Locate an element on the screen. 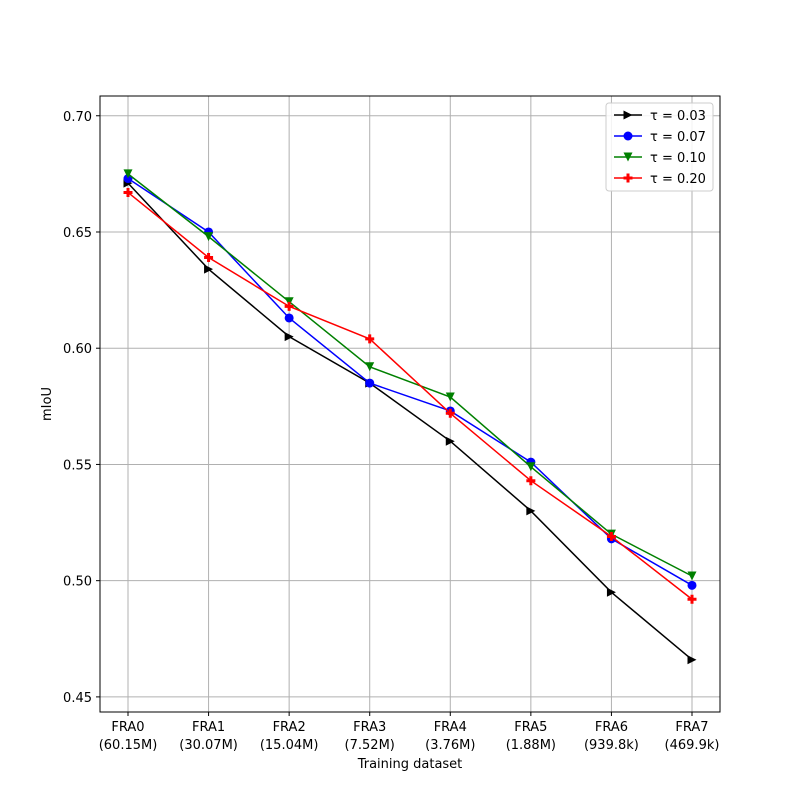 This screenshot has height=800, width=800. y-tick-label: 0.70 is located at coordinates (77, 117).